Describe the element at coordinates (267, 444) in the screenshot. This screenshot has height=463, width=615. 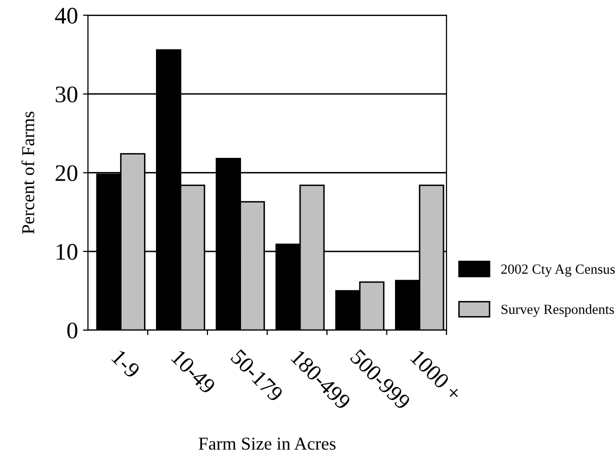
I see `x-axis-title: Farm Size in Acres` at that location.